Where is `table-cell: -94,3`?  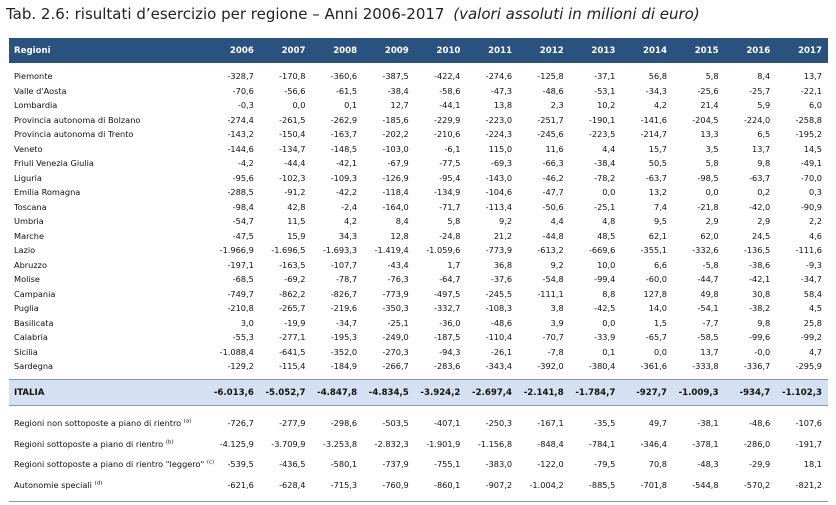
table-cell: -94,3 is located at coordinates (450, 351).